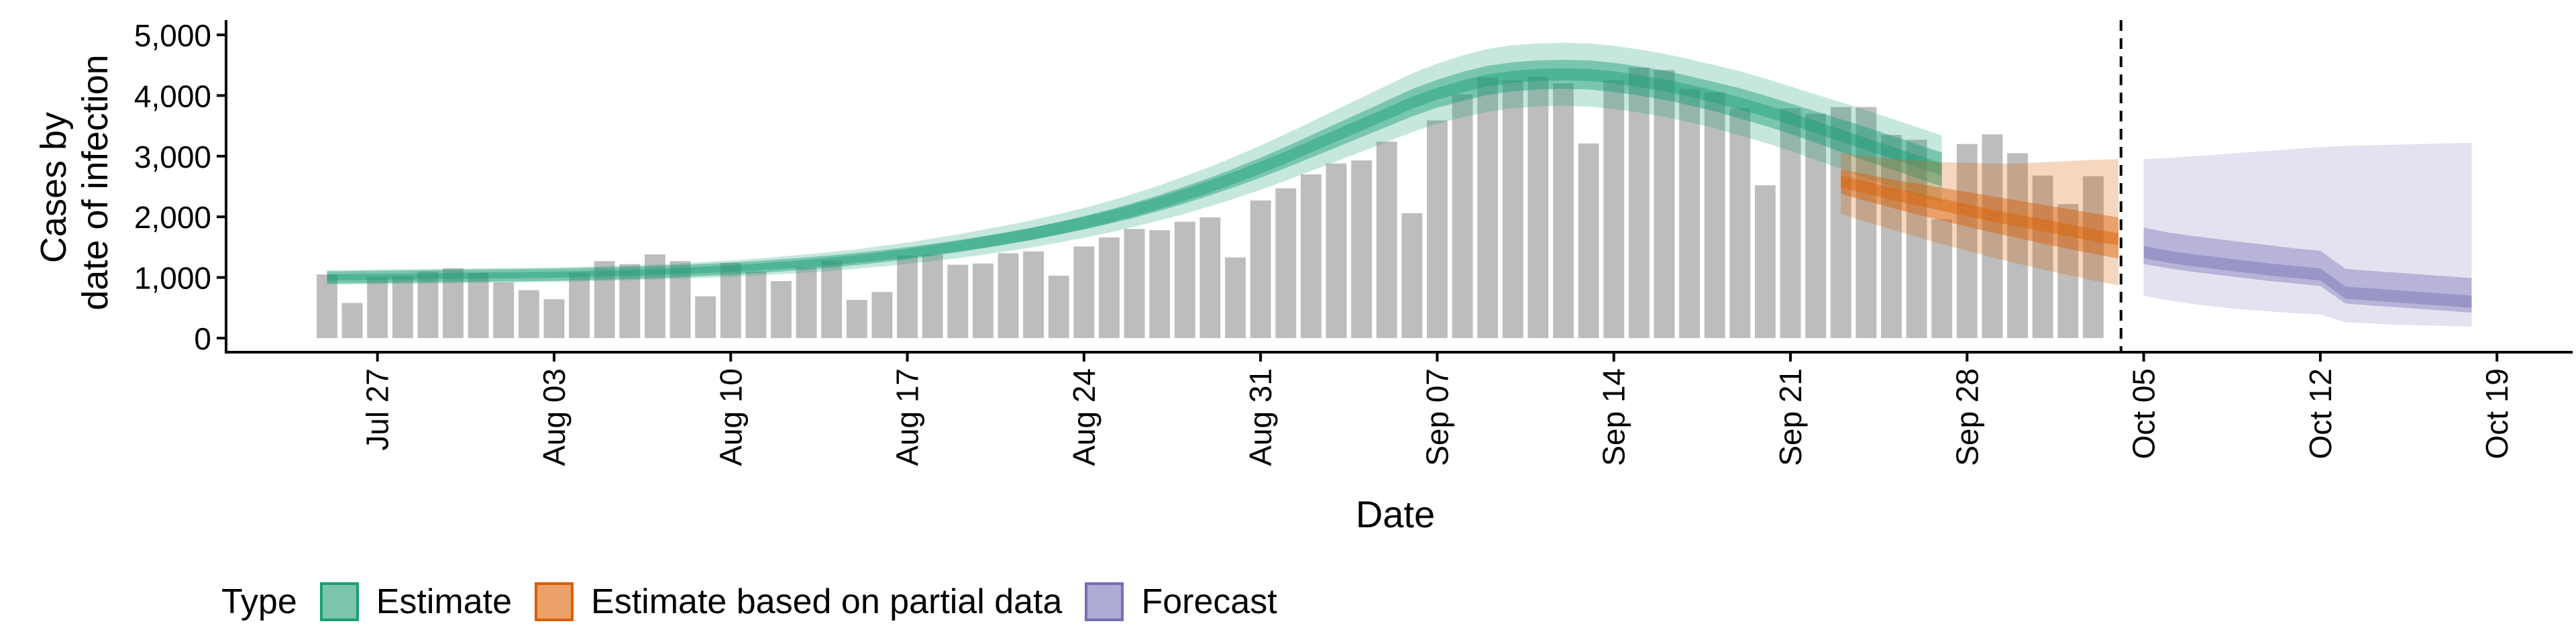 The image size is (2576, 644). Describe the element at coordinates (172, 278) in the screenshot. I see `y-tick-label: 1,000` at that location.